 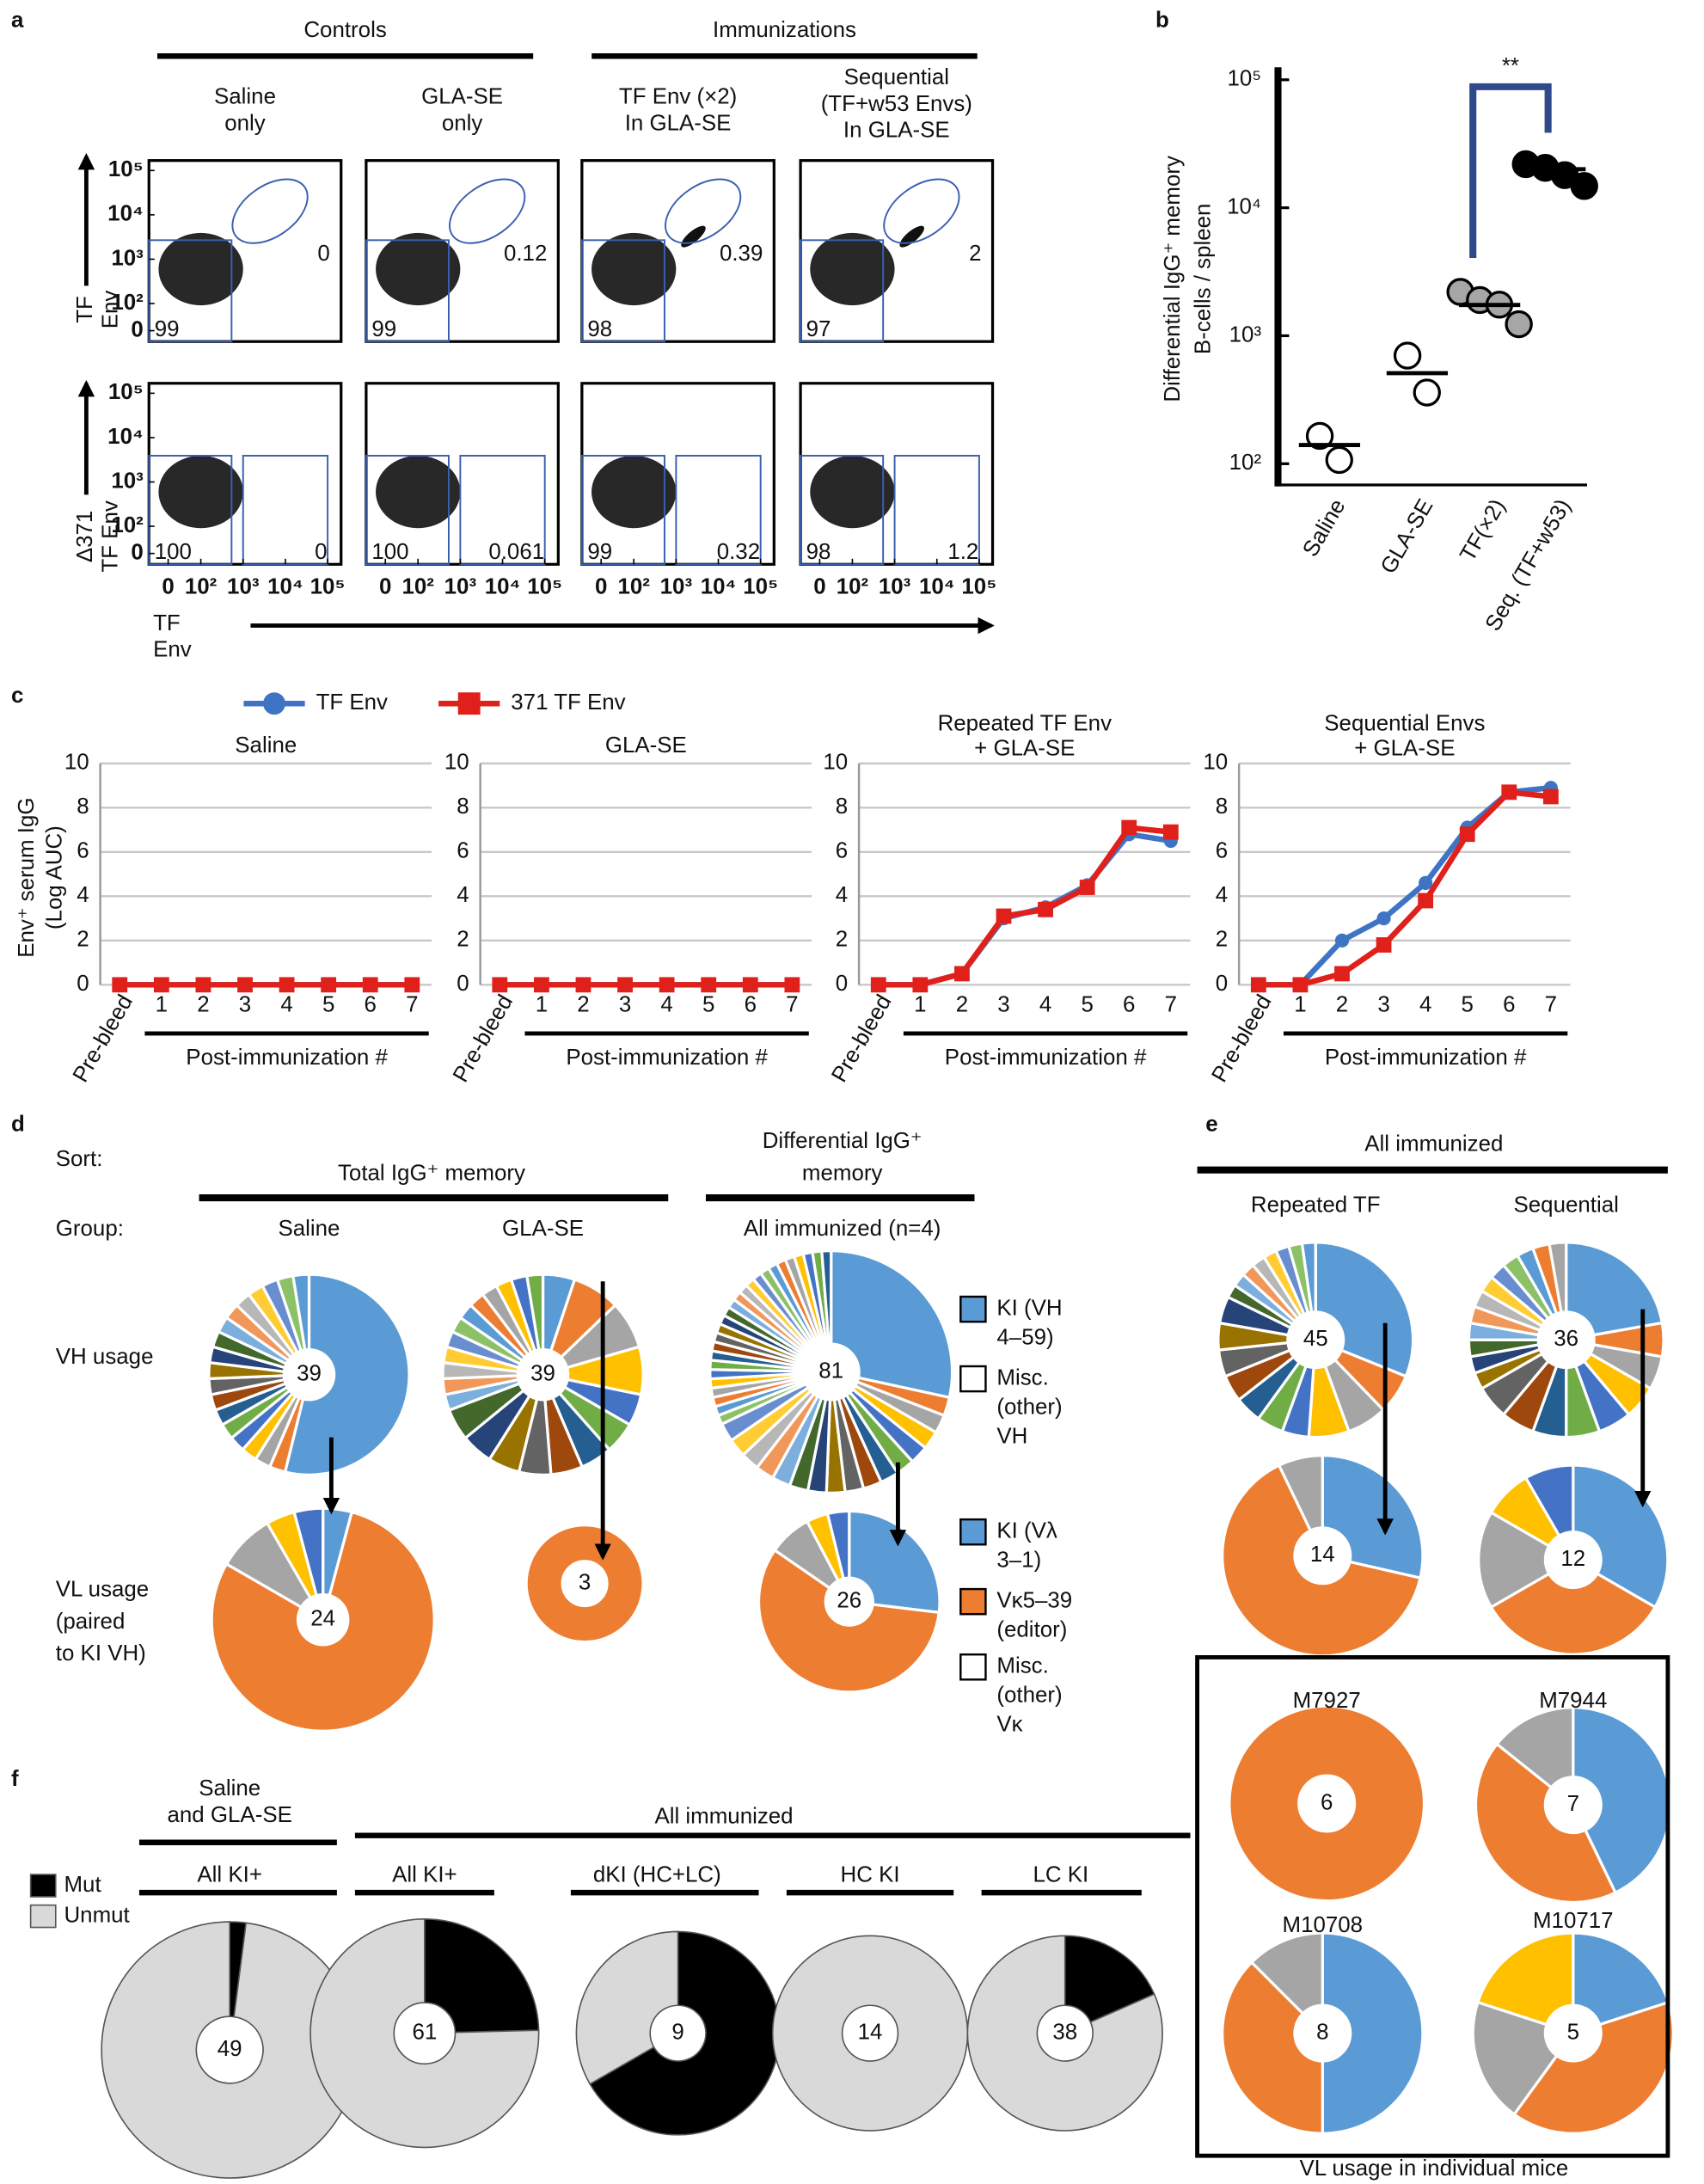 I want to click on x-tick-label: GLA-SE, so click(x=1407, y=536).